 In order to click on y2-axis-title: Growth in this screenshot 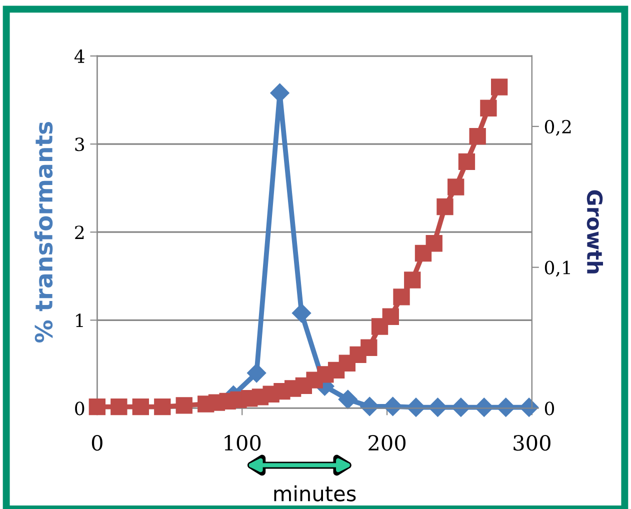, I will do `click(595, 232)`.